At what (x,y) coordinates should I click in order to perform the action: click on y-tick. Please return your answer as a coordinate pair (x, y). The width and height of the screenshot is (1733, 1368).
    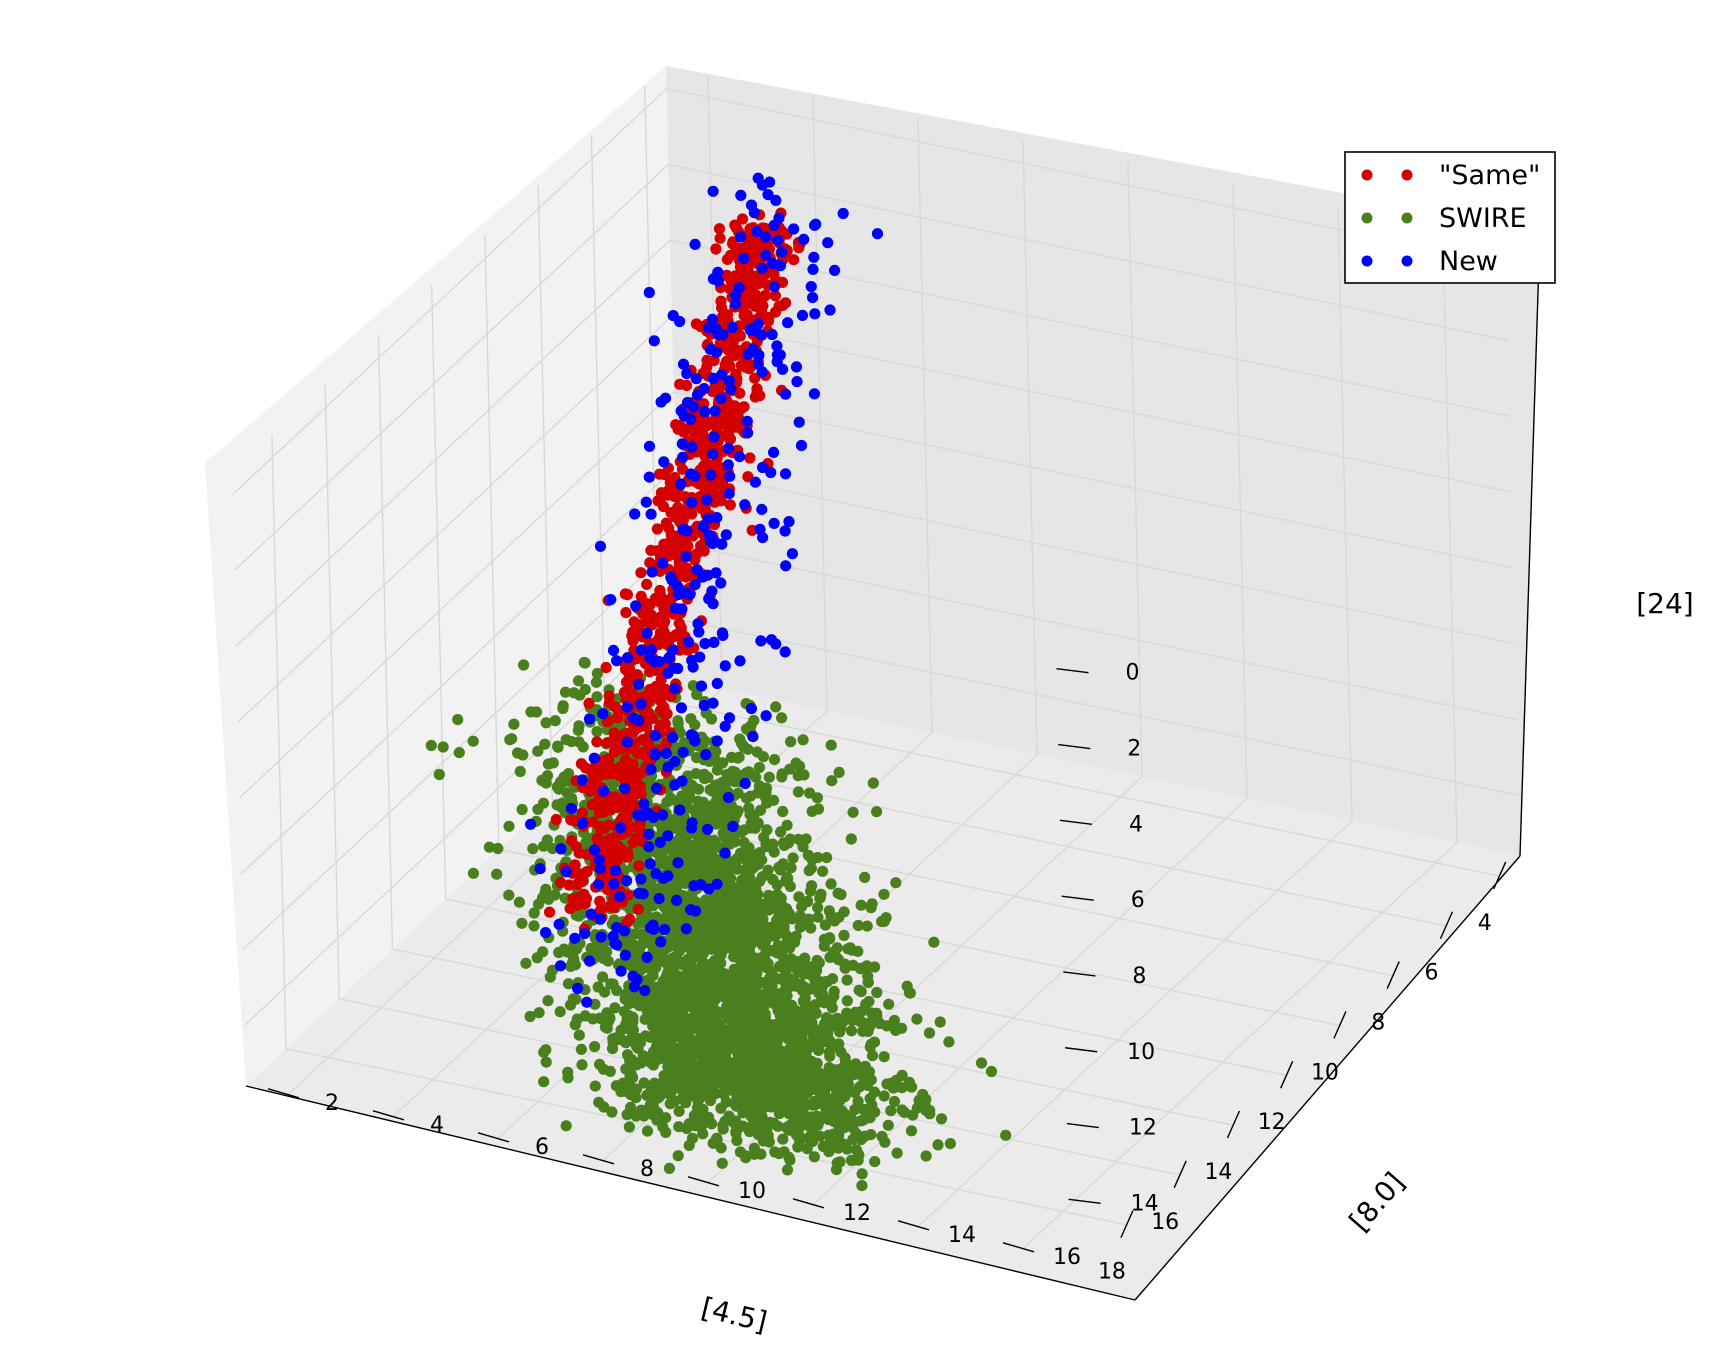
    Looking at the image, I should click on (493, 1137).